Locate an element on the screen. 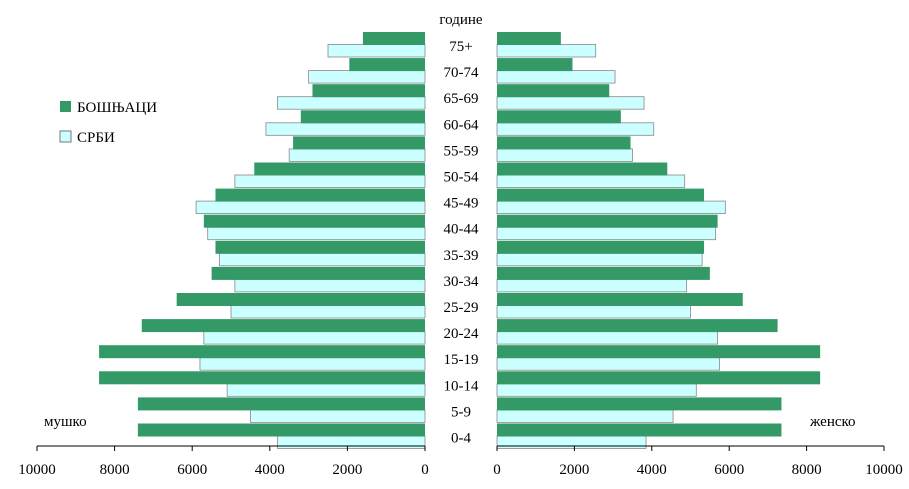 Image resolution: width=909 pixels, height=489 pixels. legend-label-srbi: СРБИ is located at coordinates (96, 138).